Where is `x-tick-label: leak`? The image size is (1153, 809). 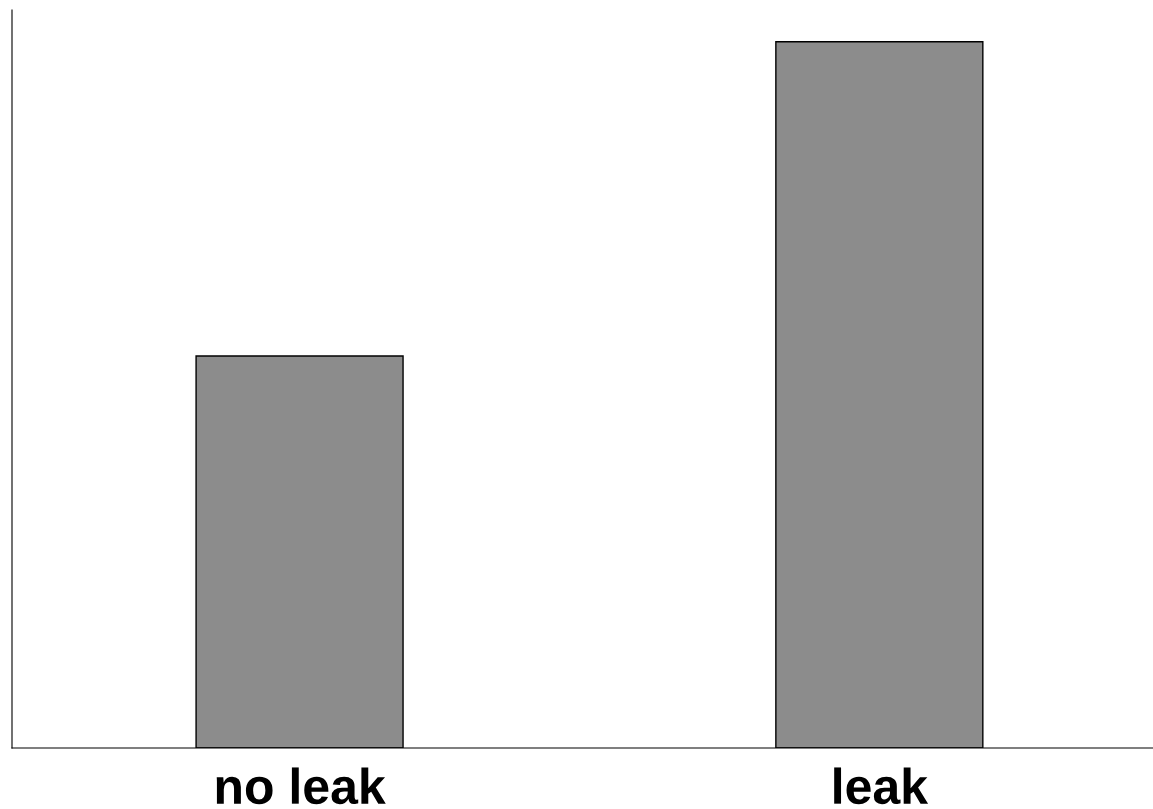 x-tick-label: leak is located at coordinates (881, 786).